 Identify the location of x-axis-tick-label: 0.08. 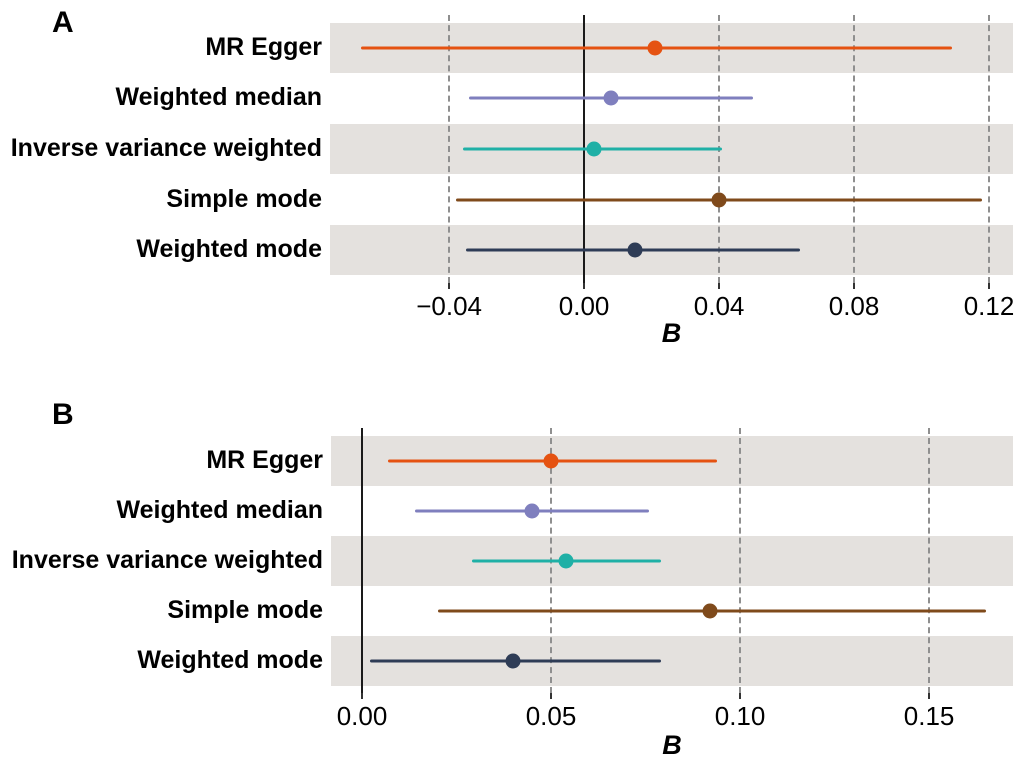
(854, 306).